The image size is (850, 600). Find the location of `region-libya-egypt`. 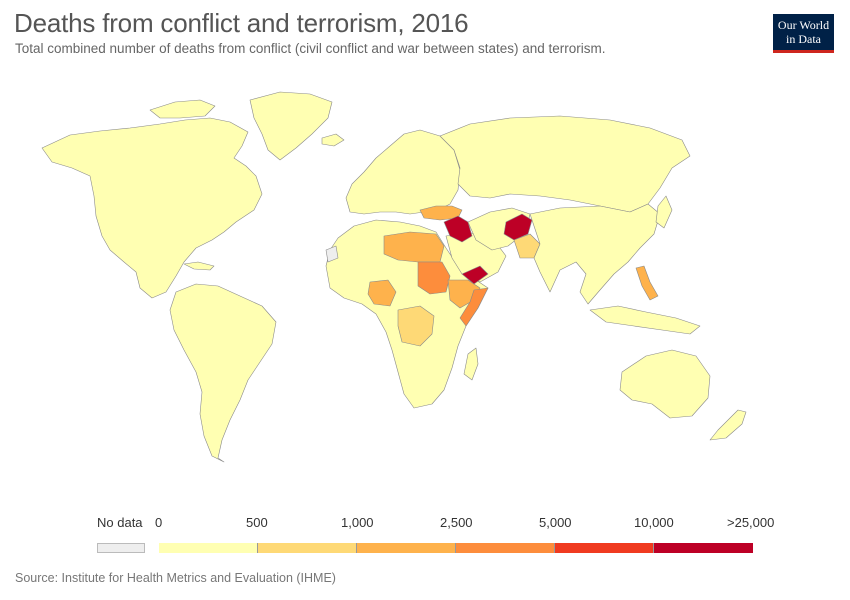

region-libya-egypt is located at coordinates (414, 247).